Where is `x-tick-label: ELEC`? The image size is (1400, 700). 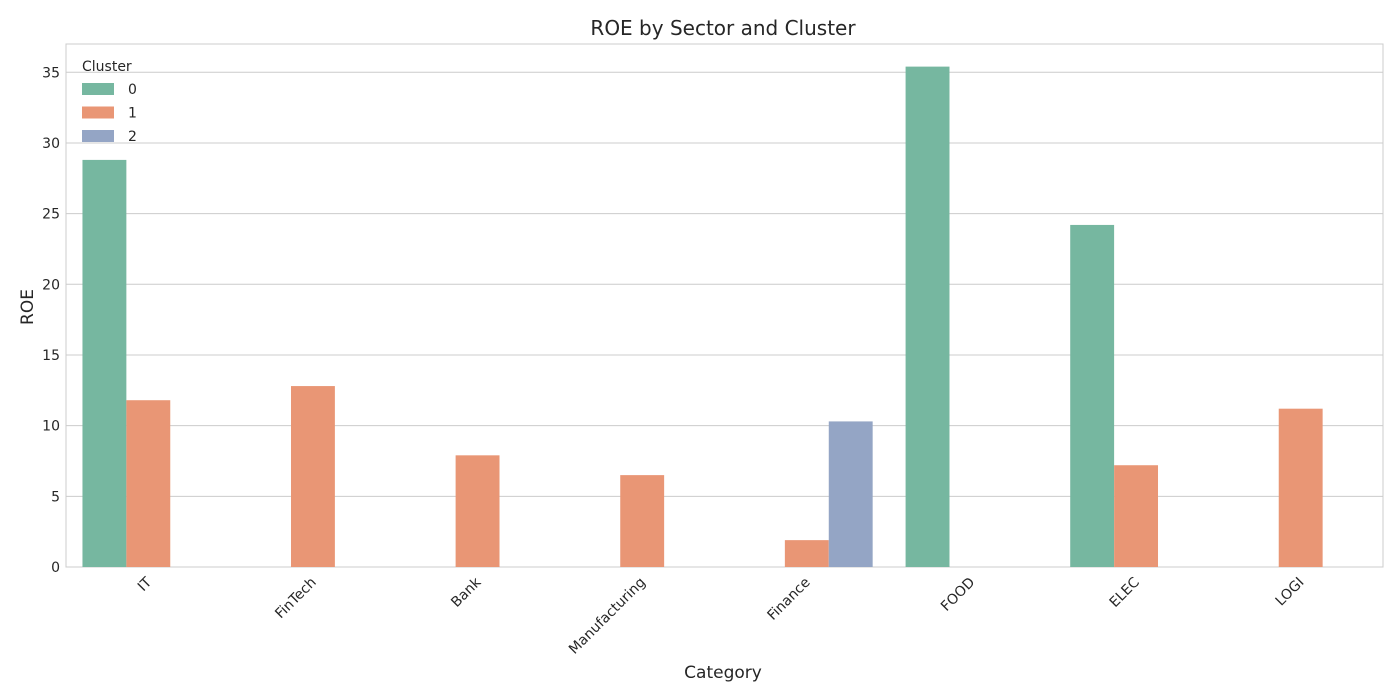 x-tick-label: ELEC is located at coordinates (1125, 592).